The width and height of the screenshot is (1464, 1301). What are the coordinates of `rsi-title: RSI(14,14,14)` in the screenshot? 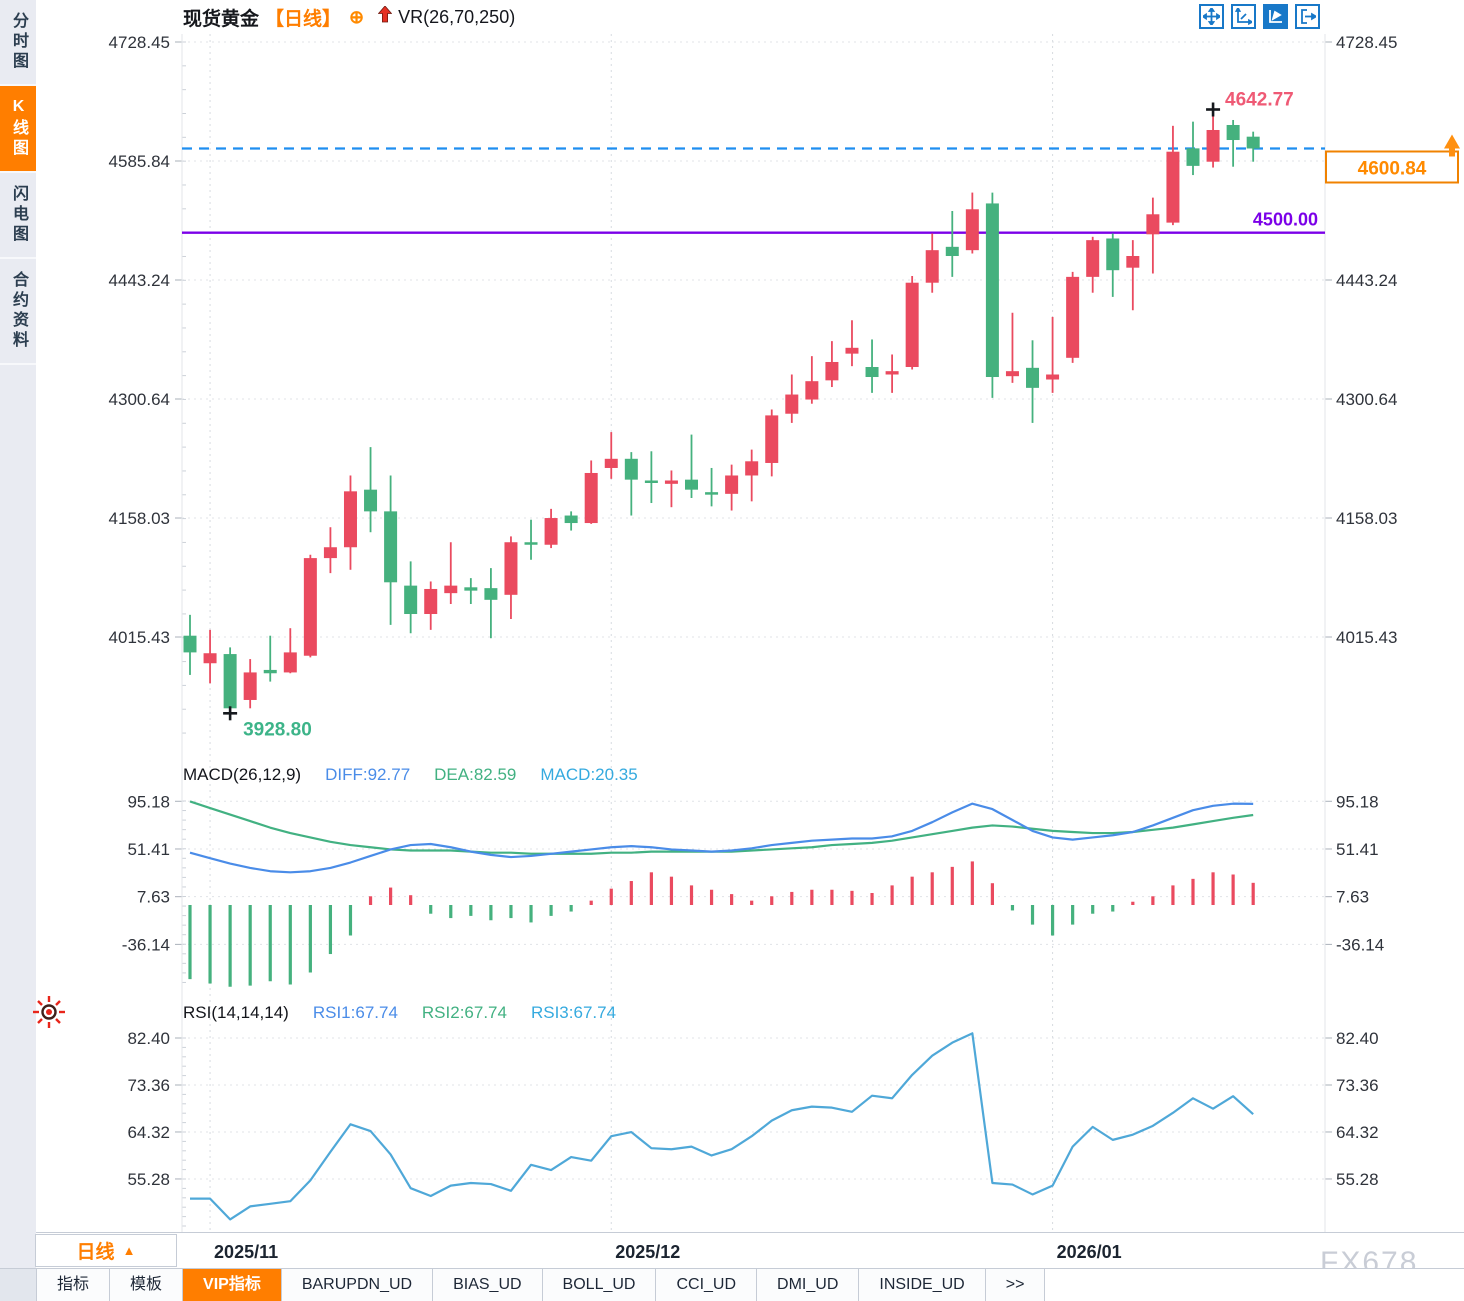 It's located at (236, 1012).